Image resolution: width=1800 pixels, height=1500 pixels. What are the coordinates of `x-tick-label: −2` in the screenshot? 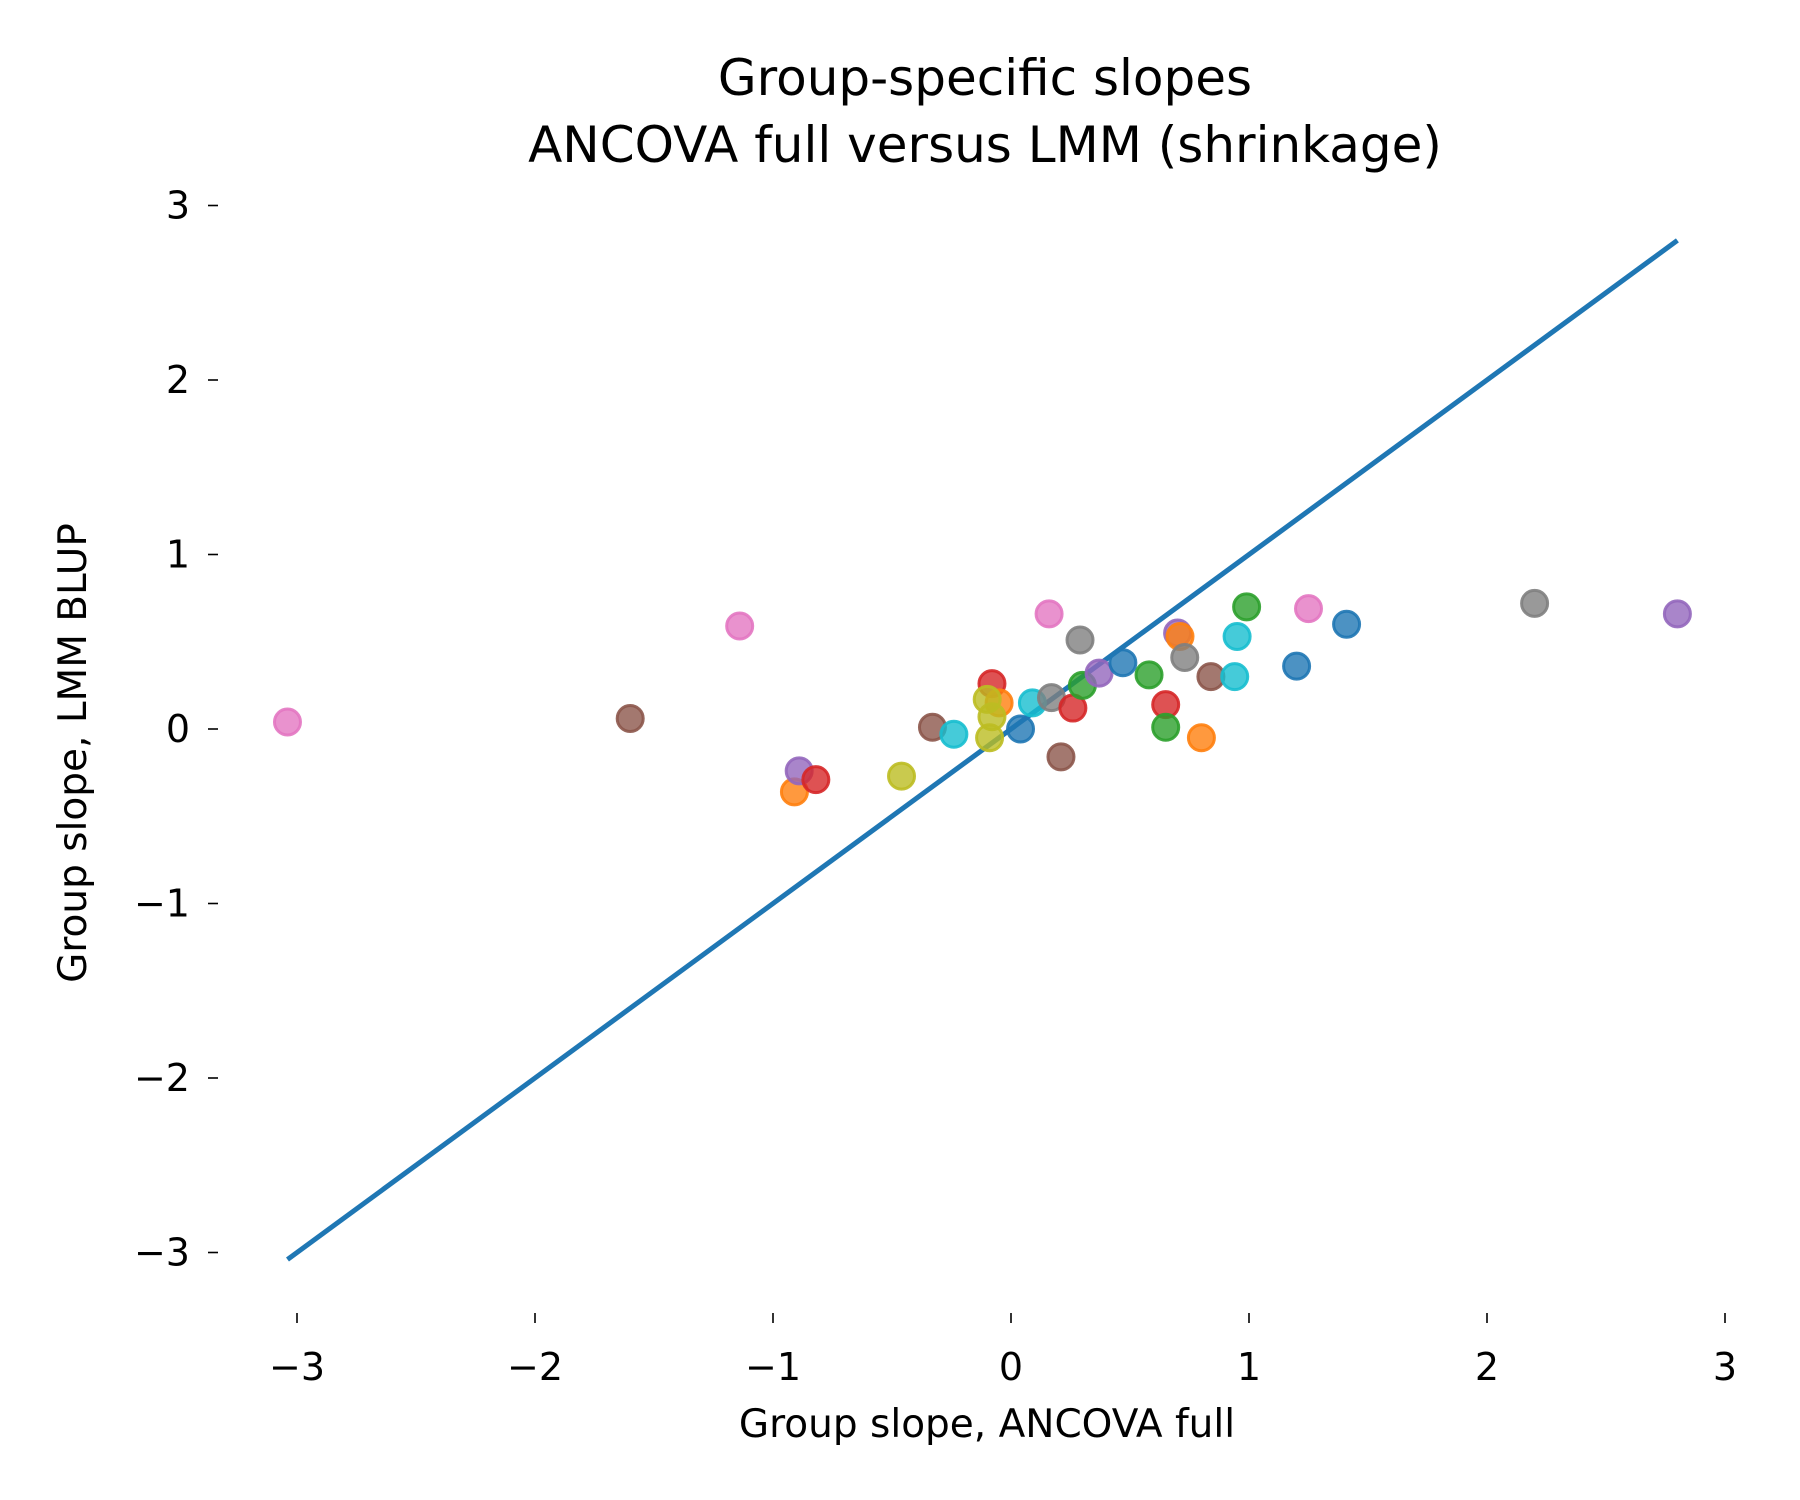 It's located at (535, 1367).